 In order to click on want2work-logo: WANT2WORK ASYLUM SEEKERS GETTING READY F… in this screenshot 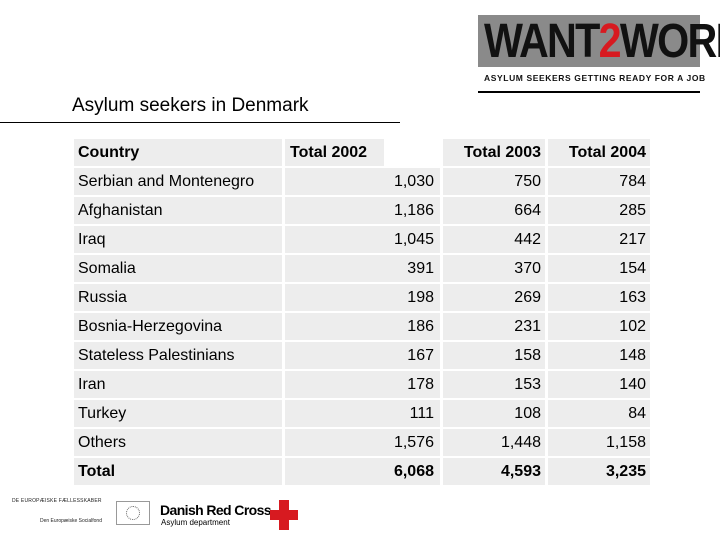, I will do `click(599, 54)`.